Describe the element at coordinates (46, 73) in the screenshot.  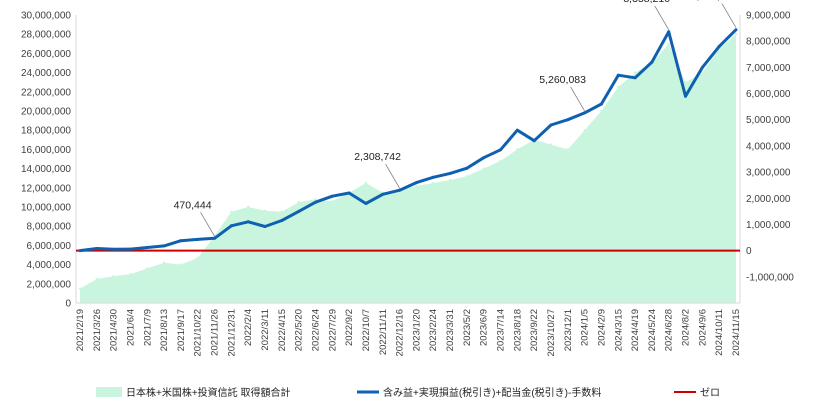
I see `left-tick-label: 24,000,000` at that location.